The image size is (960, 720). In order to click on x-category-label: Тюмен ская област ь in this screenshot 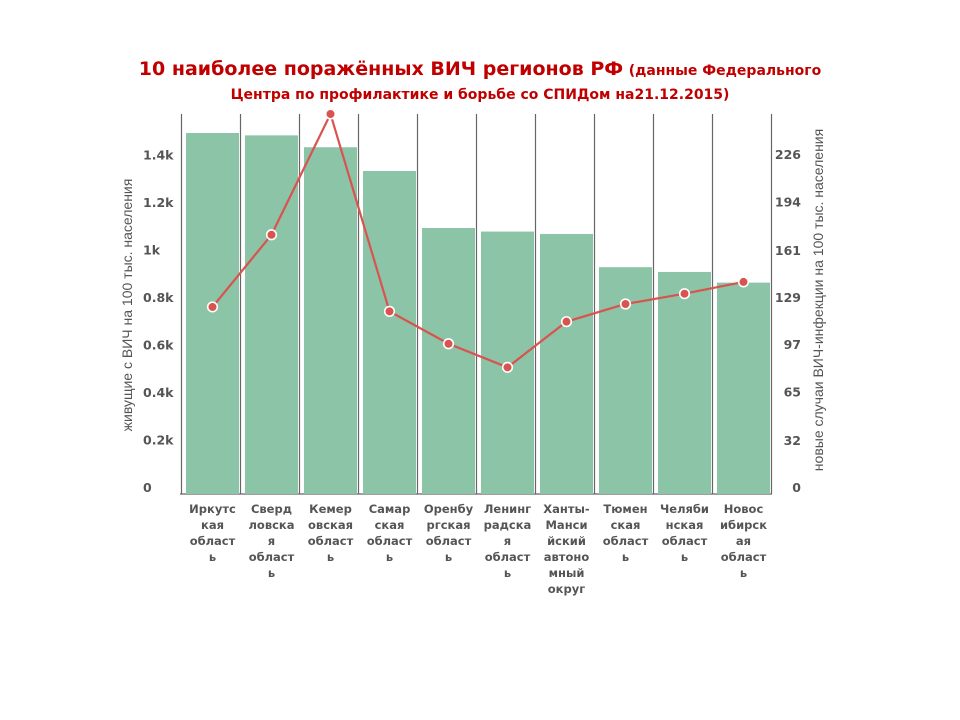, I will do `click(626, 533)`.